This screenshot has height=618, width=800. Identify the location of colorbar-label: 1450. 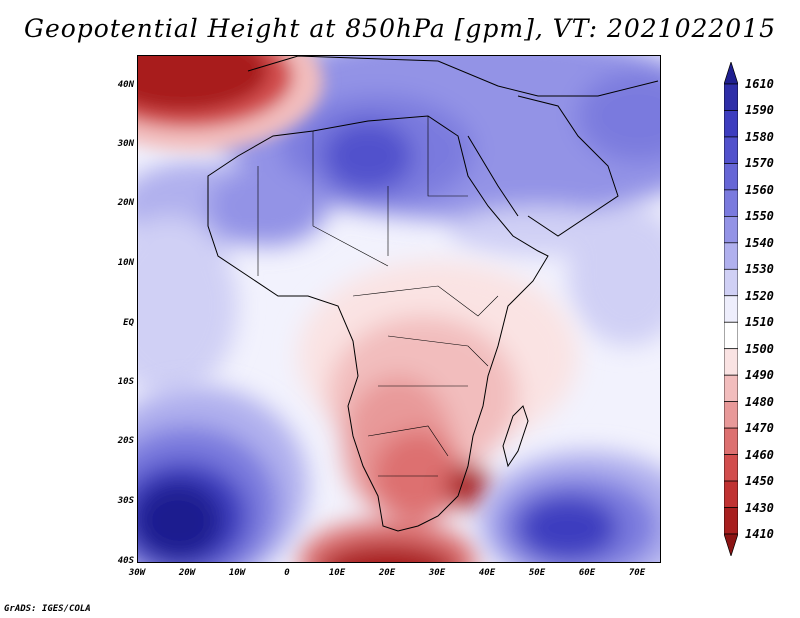
(759, 481).